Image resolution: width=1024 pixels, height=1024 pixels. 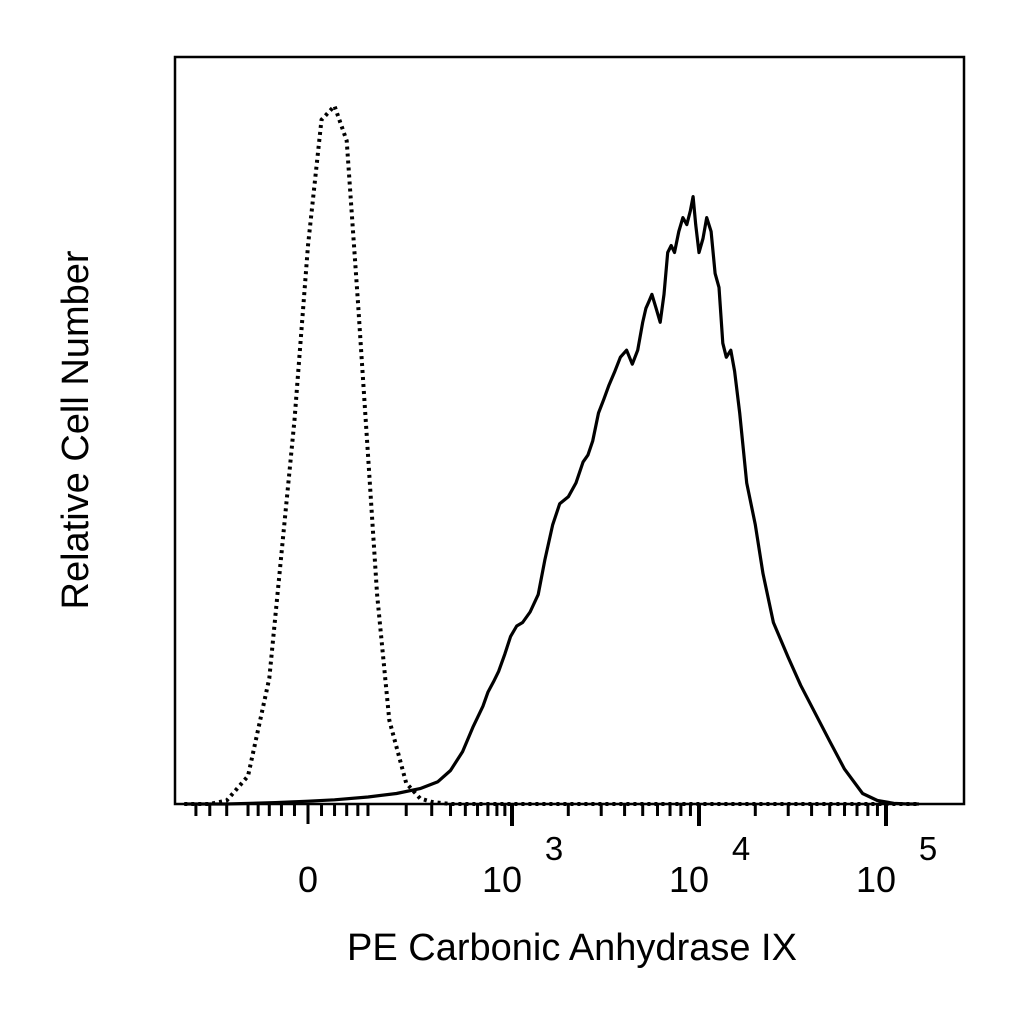 I want to click on x-axis-title: PE Carbonic Anhydrase IX, so click(x=572, y=948).